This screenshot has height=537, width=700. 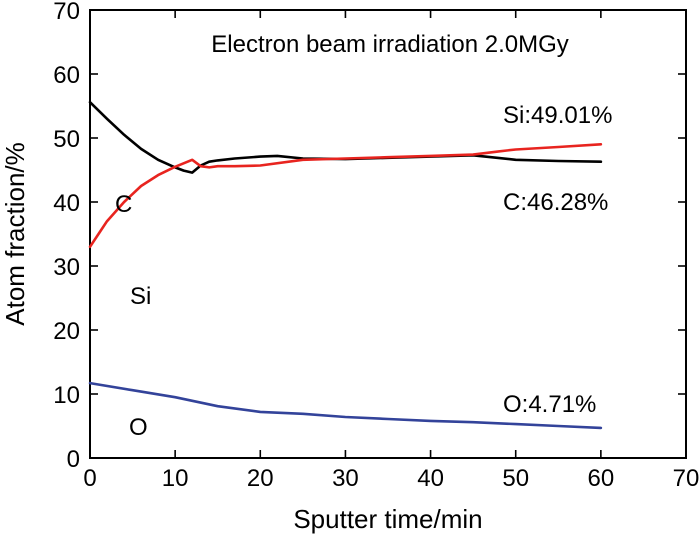 I want to click on x-tick-label: 30, so click(x=345, y=478).